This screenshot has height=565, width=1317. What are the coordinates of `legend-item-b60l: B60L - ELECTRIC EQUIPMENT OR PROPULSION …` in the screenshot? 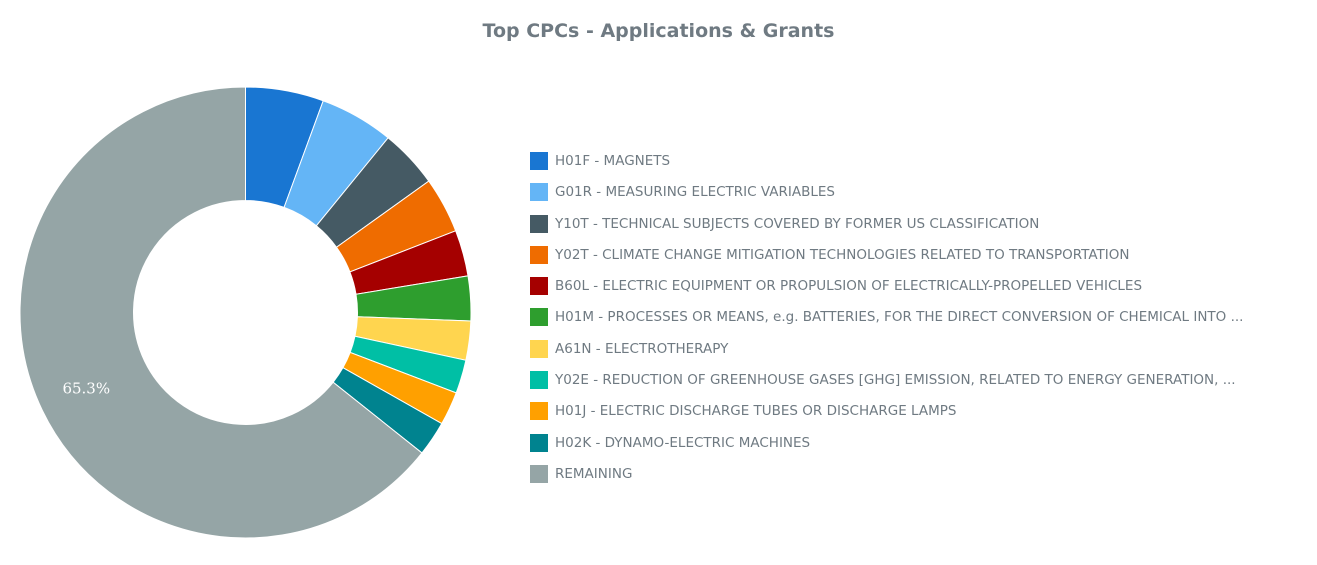 It's located at (886, 292).